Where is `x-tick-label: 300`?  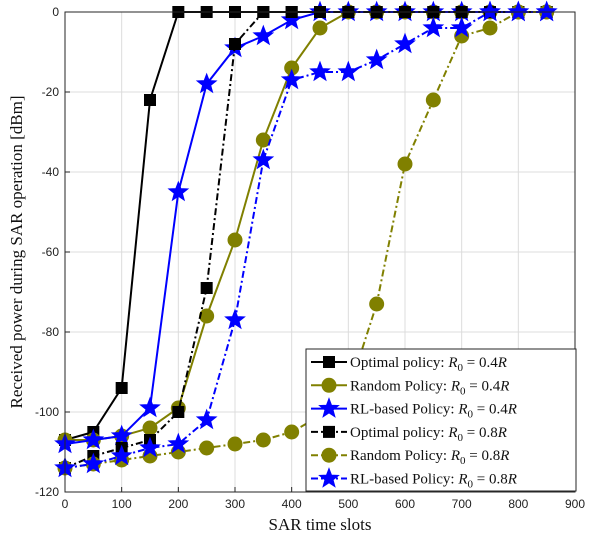 x-tick-label: 300 is located at coordinates (235, 504).